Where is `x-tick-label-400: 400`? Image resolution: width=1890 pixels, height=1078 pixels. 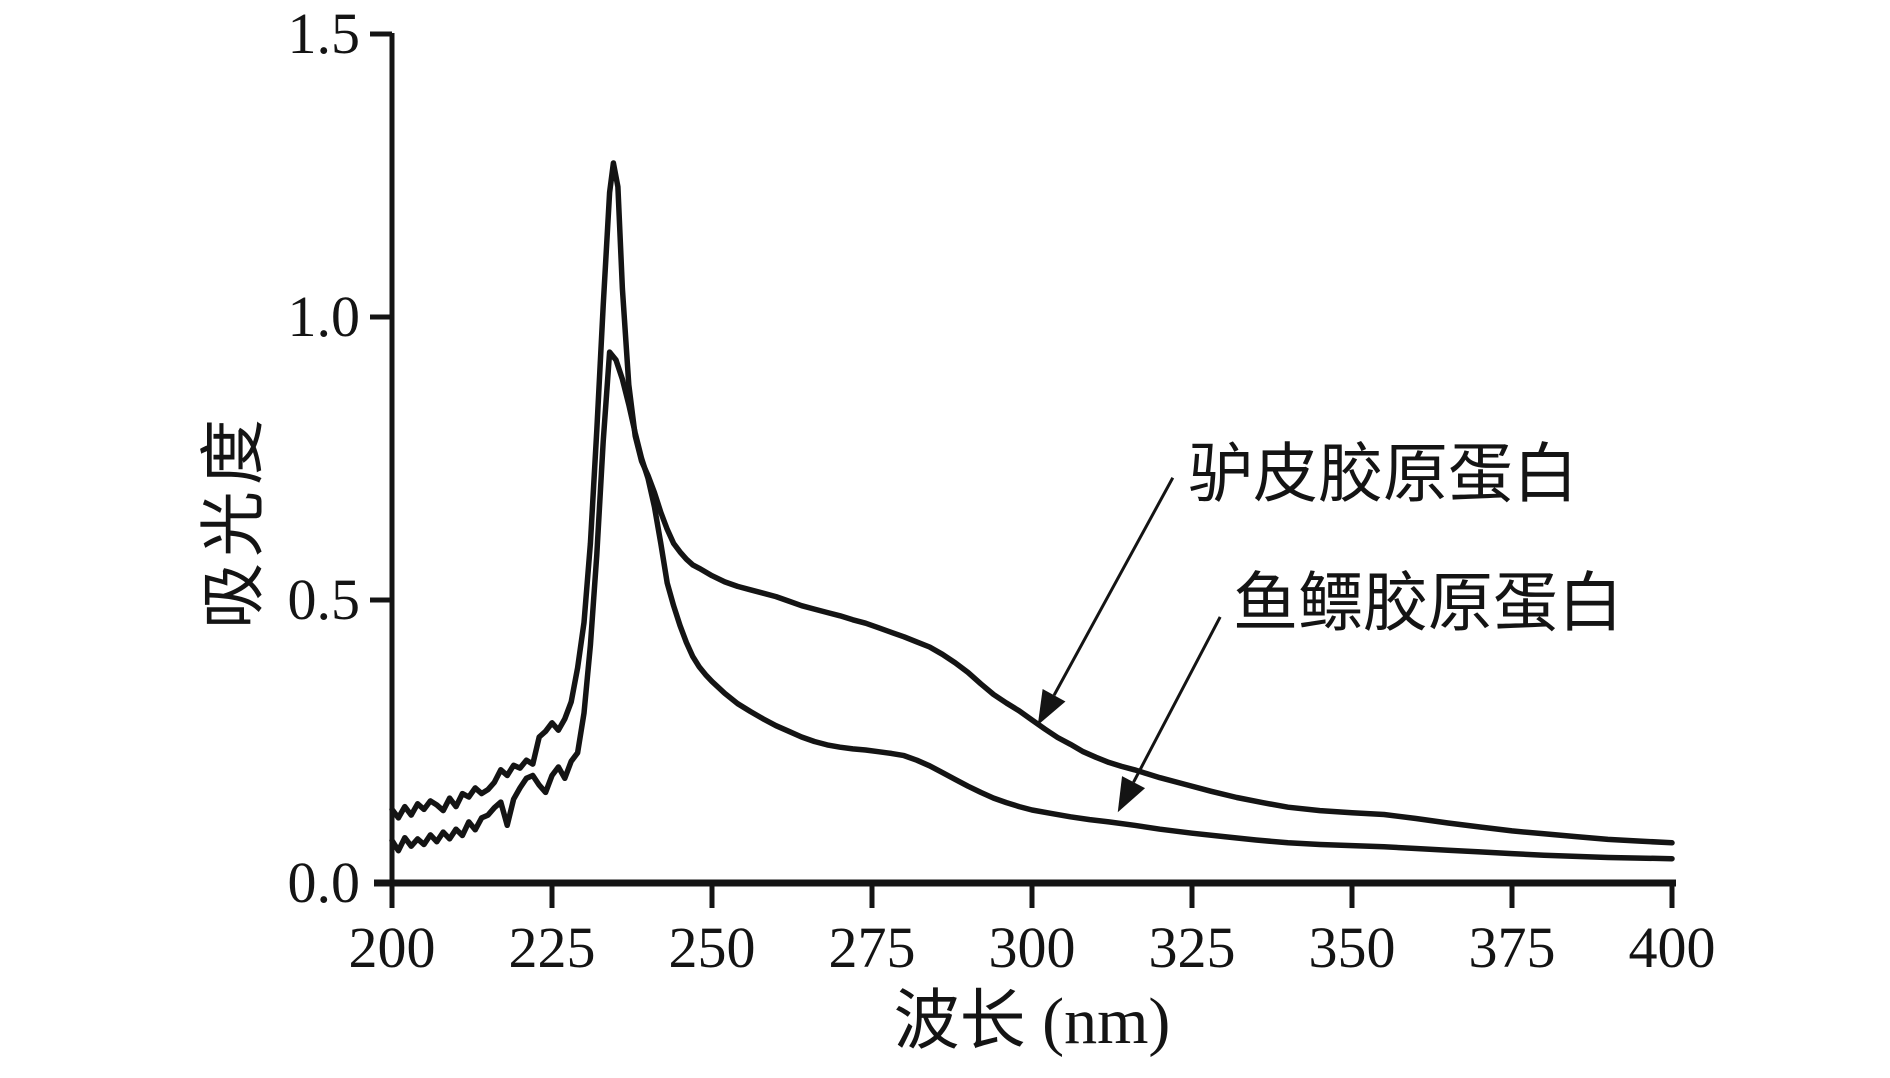 x-tick-label-400: 400 is located at coordinates (1672, 947).